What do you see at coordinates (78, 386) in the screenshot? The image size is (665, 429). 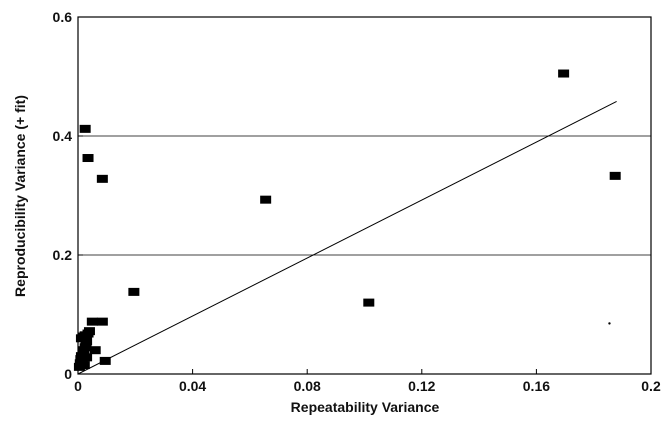 I see `x-tick-label-0: 0` at bounding box center [78, 386].